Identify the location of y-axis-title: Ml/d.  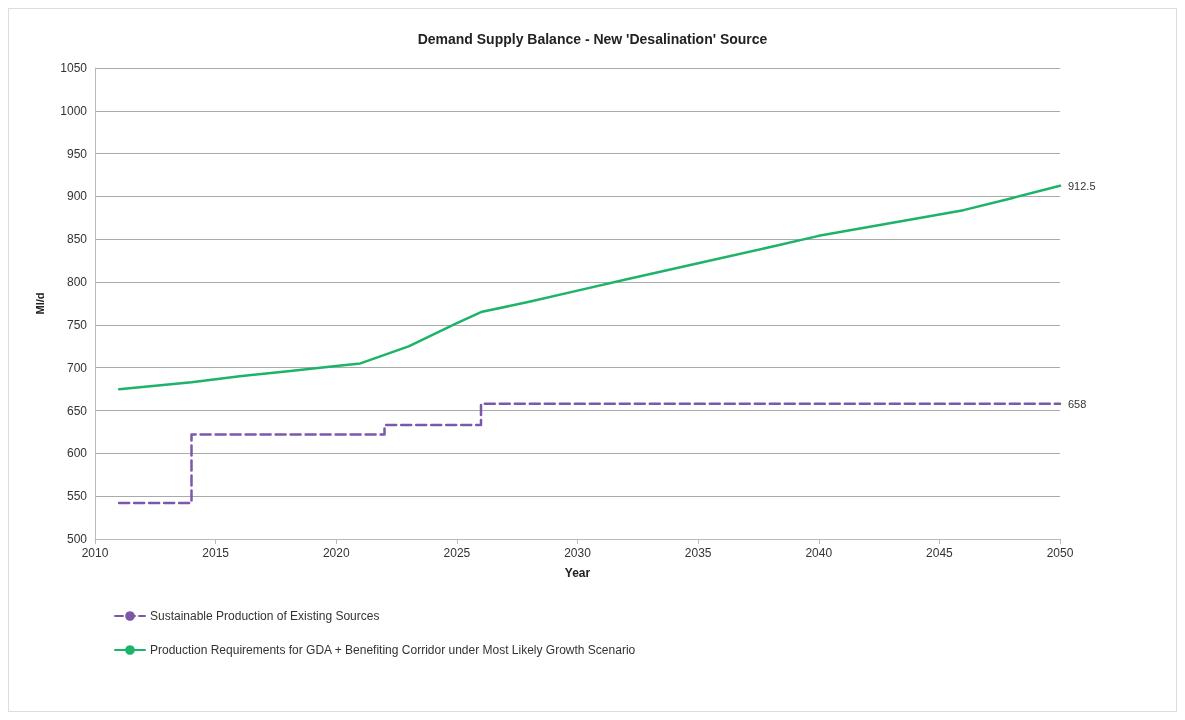
(39, 303).